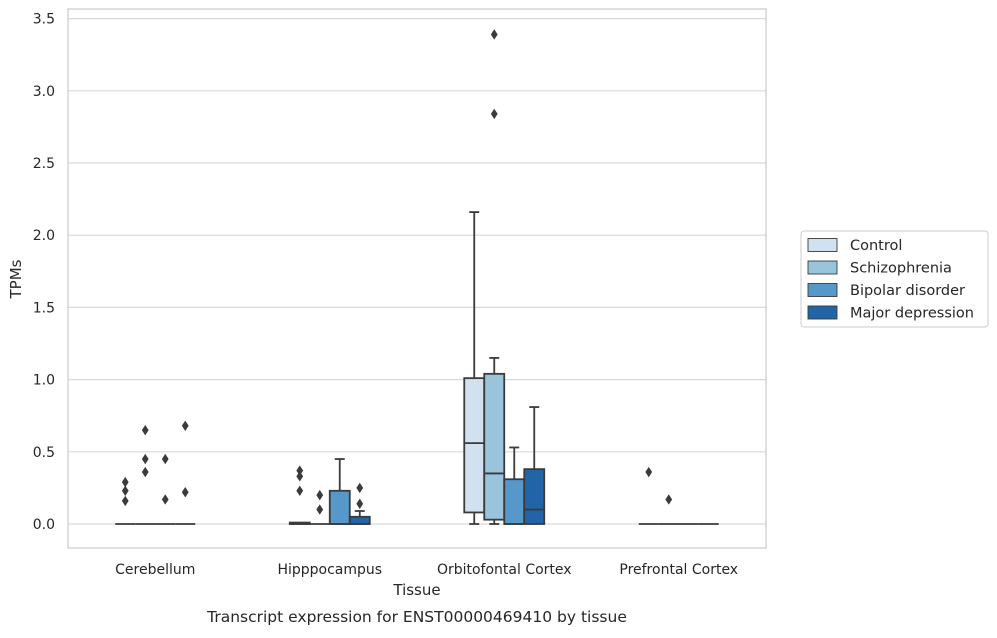 The height and width of the screenshot is (638, 997). Describe the element at coordinates (155, 570) in the screenshot. I see `x-tick-label: Cerebellum` at that location.